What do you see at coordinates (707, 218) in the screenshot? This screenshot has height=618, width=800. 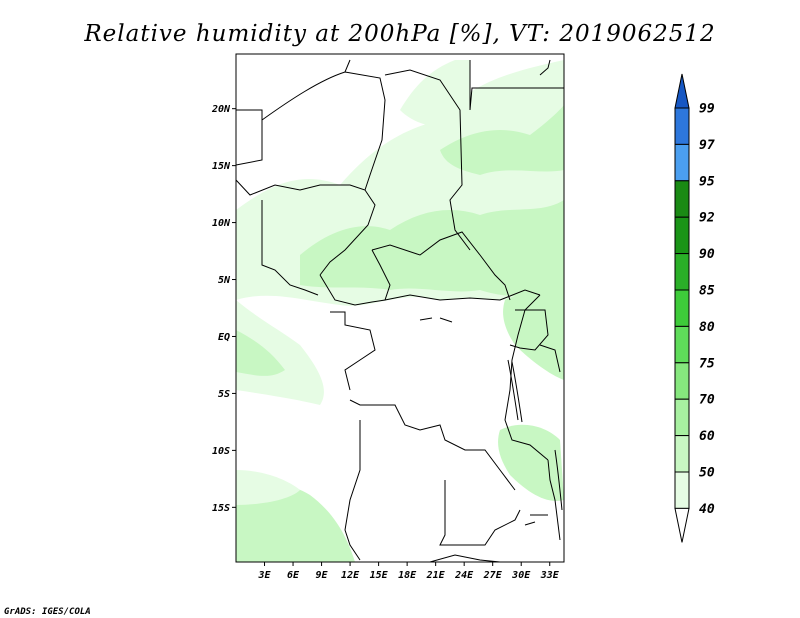 I see `colorbar-label: 92` at bounding box center [707, 218].